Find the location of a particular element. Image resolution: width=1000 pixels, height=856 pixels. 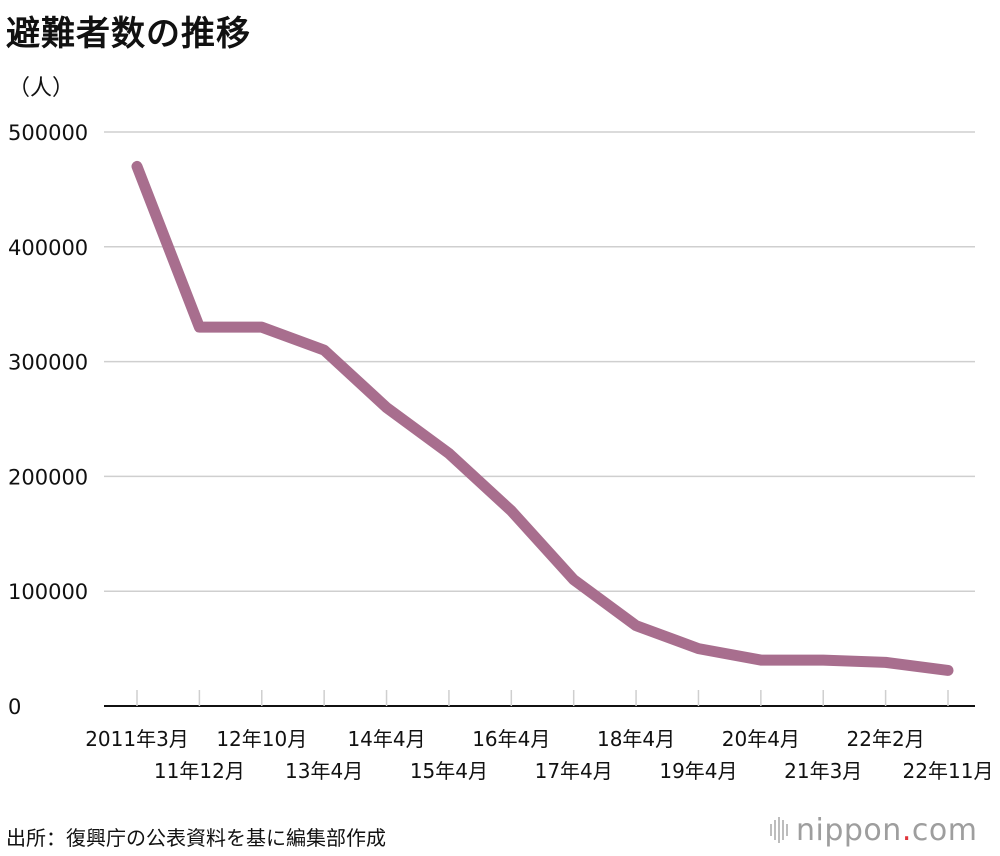

x-tick-label: 17年4月 is located at coordinates (574, 771).